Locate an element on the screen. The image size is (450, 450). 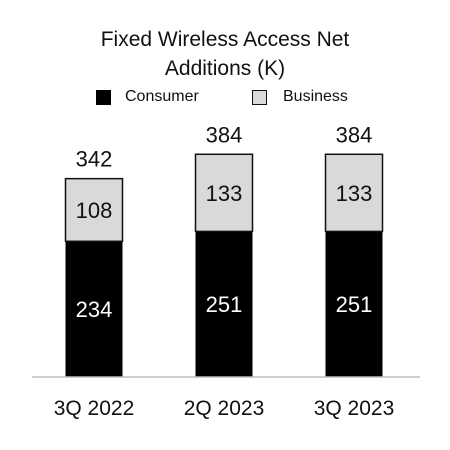
legend-swatch-business is located at coordinates (259, 97).